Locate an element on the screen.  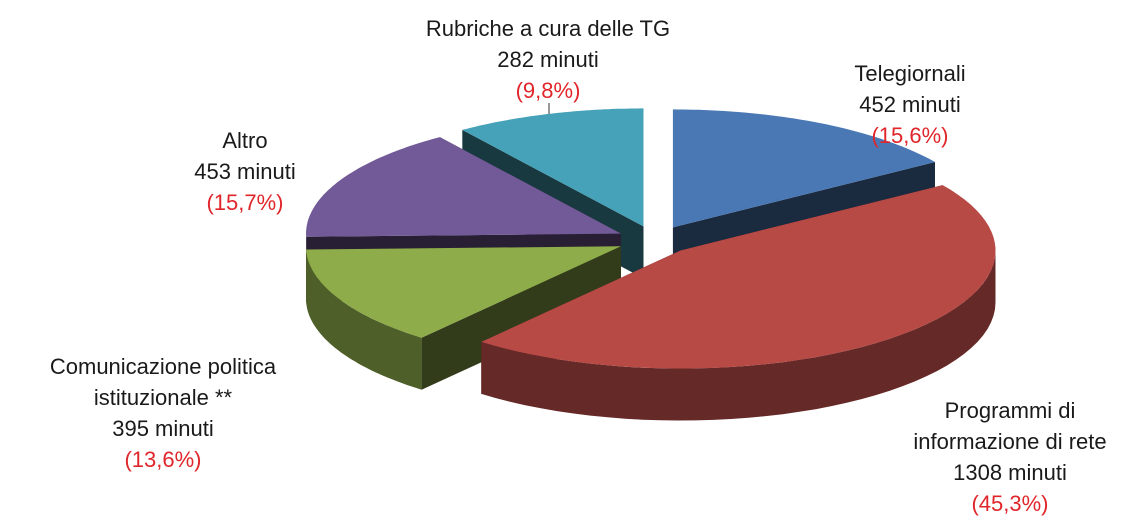
value-label: 453 minuti is located at coordinates (245, 171).